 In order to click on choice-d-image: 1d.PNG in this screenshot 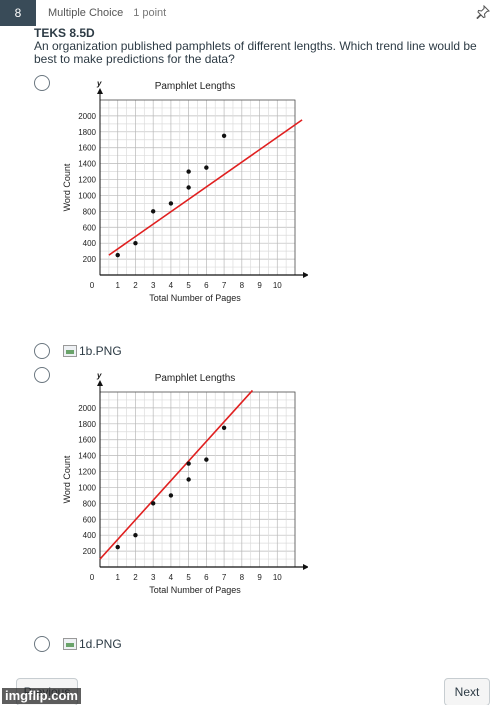, I will do `click(92, 644)`.